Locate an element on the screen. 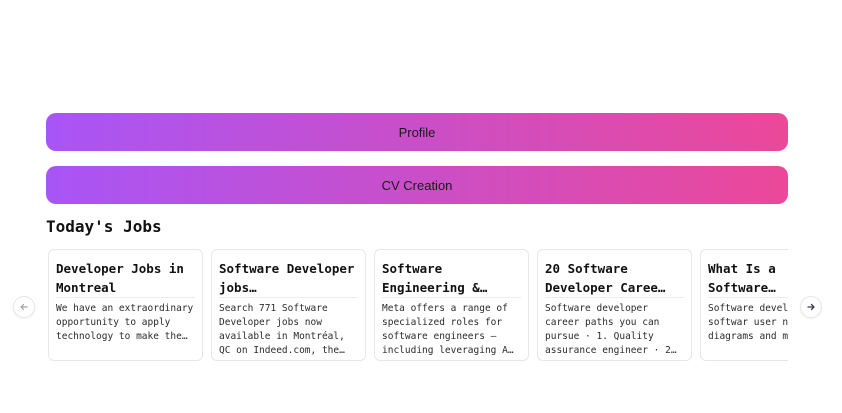 The image size is (842, 413). arrow-right-icon is located at coordinates (811, 307).